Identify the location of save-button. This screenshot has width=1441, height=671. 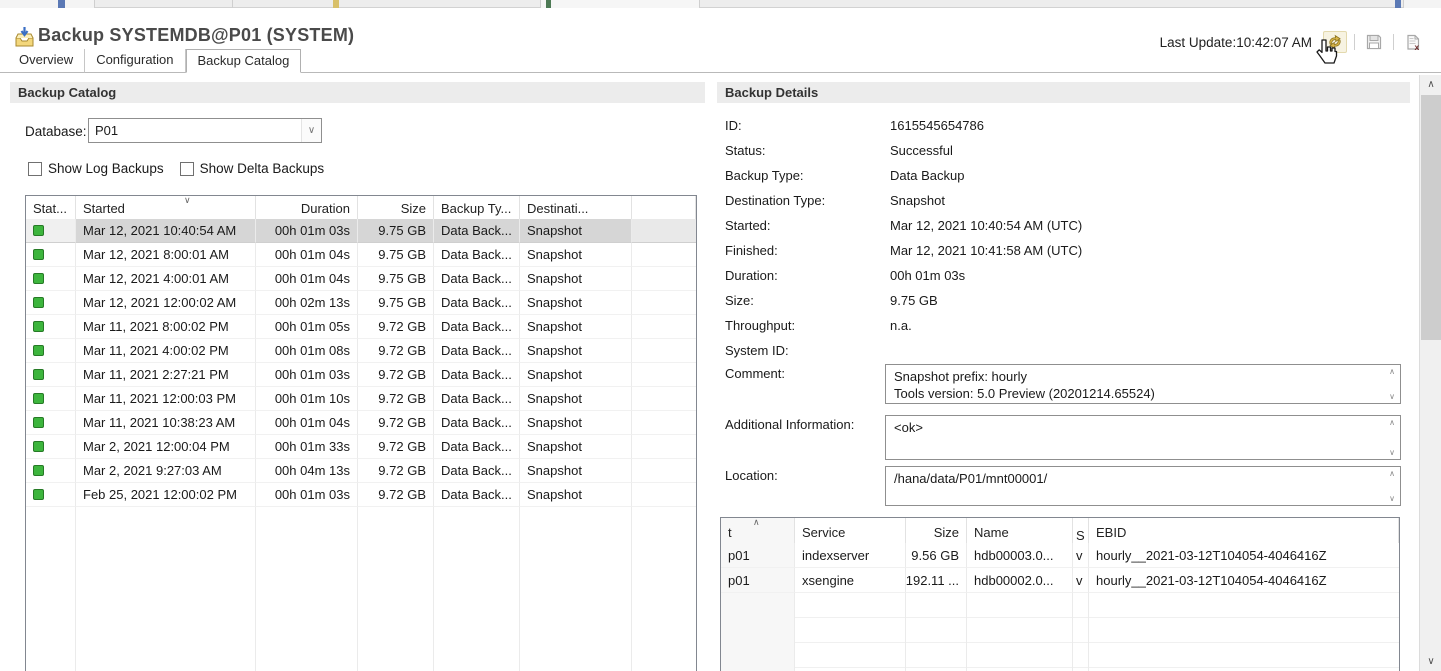
(1374, 42).